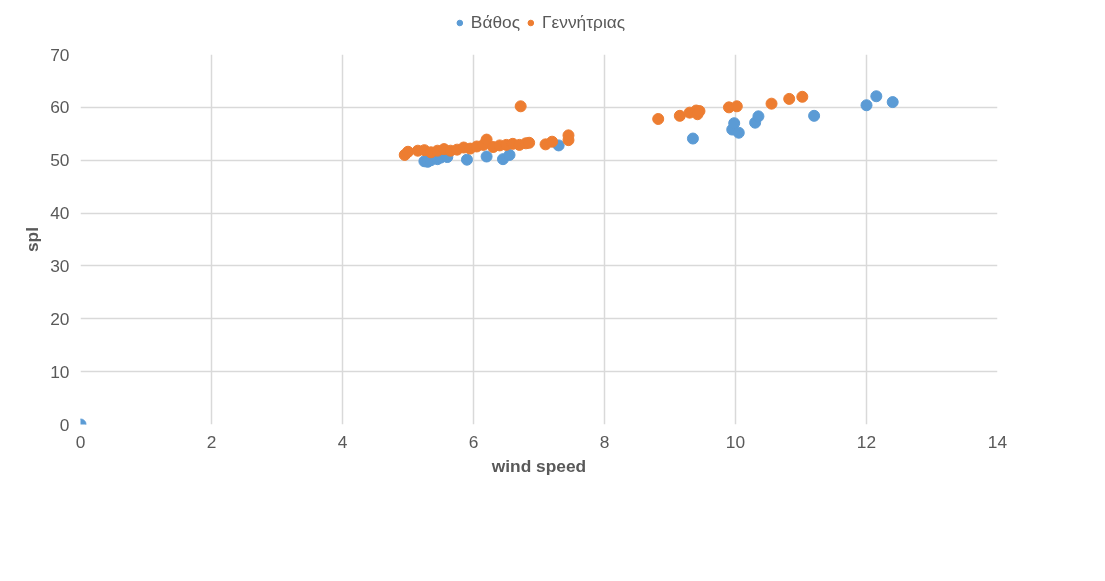  I want to click on legend-label: Γεννήτριας, so click(584, 22).